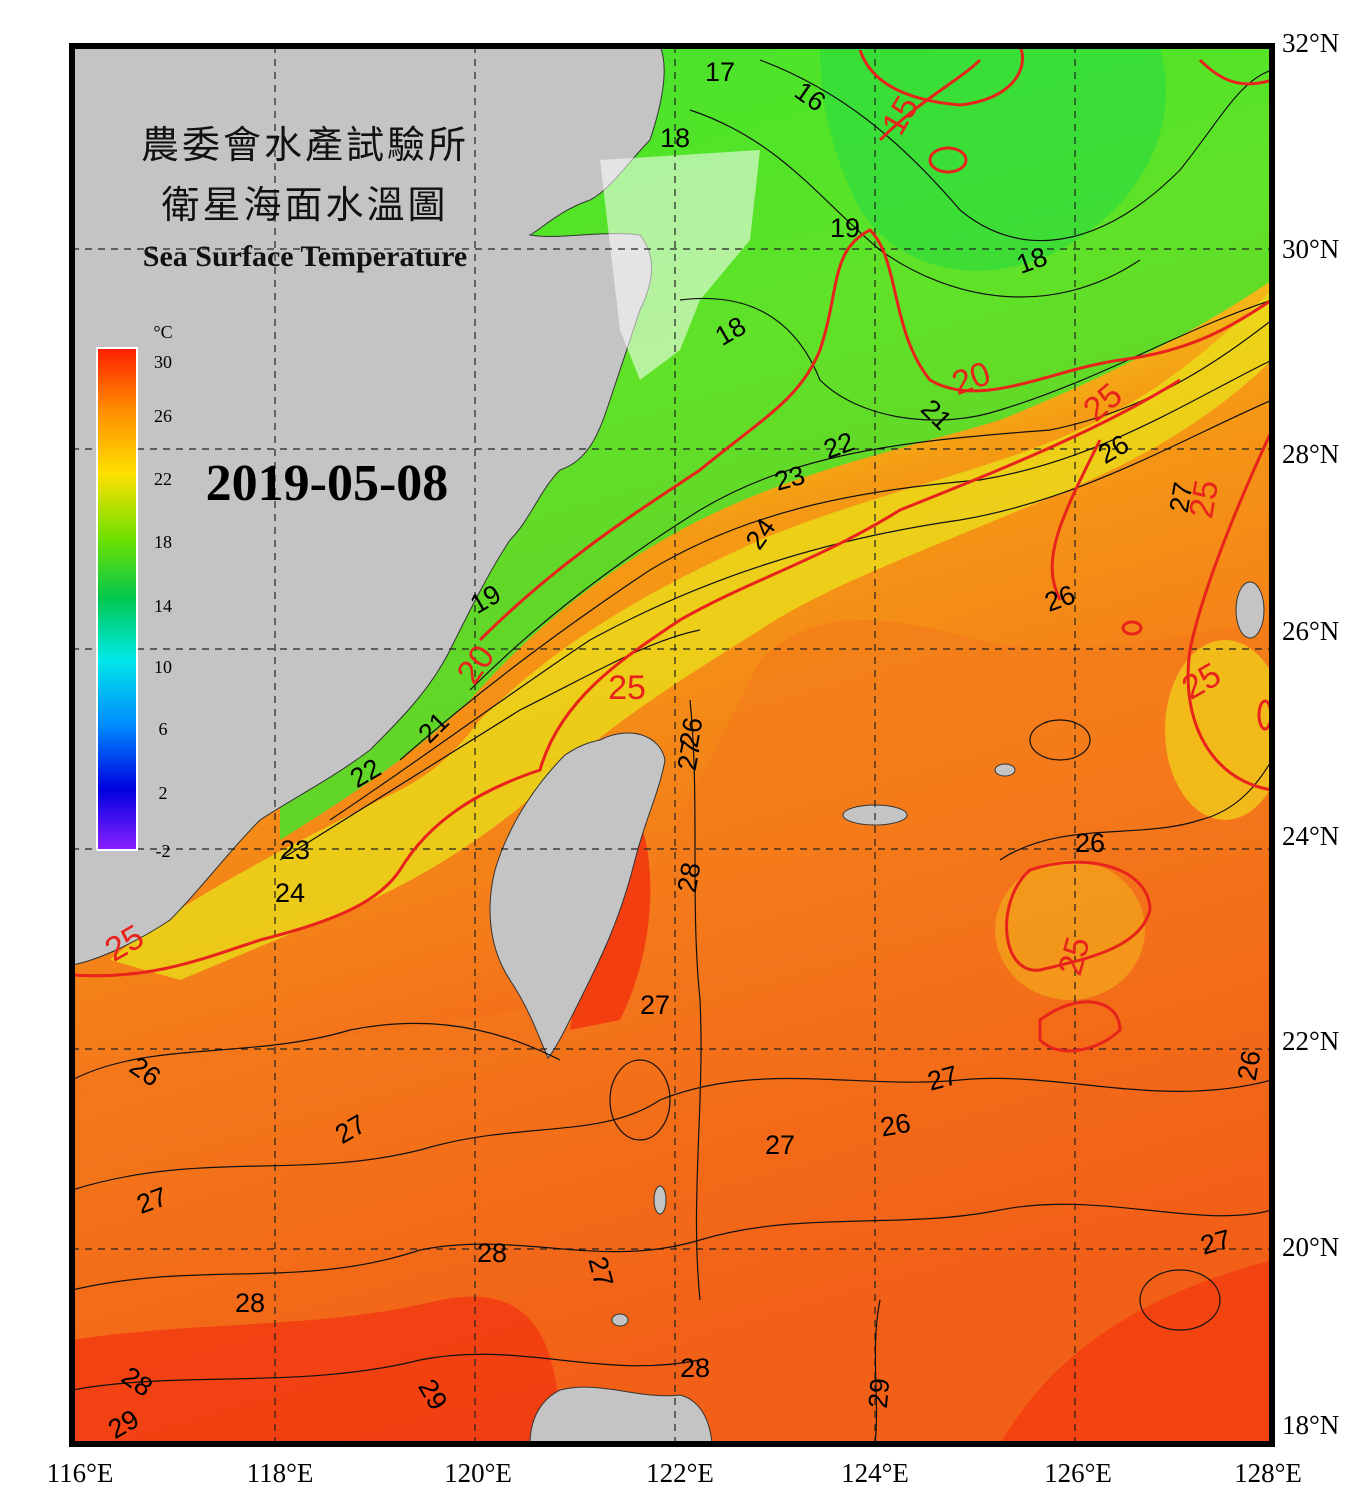 This screenshot has height=1500, width=1350. What do you see at coordinates (1078, 1473) in the screenshot?
I see `longitude-label: 126°E` at bounding box center [1078, 1473].